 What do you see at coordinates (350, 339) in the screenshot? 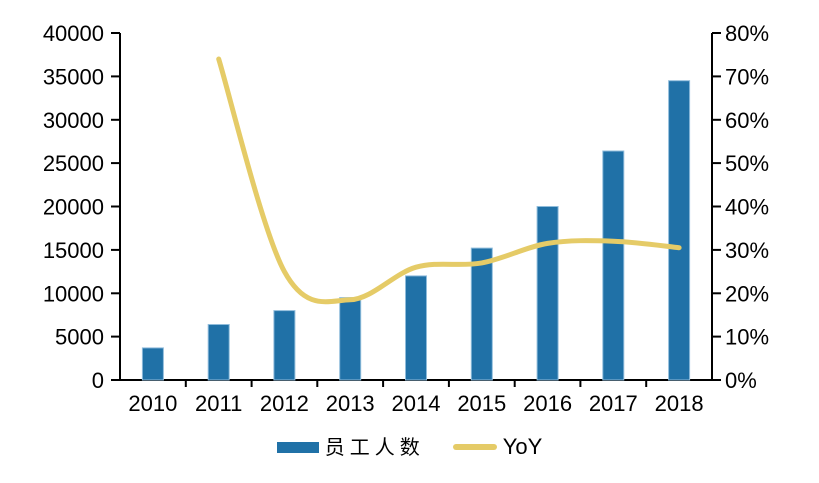
I see `bar-2013` at bounding box center [350, 339].